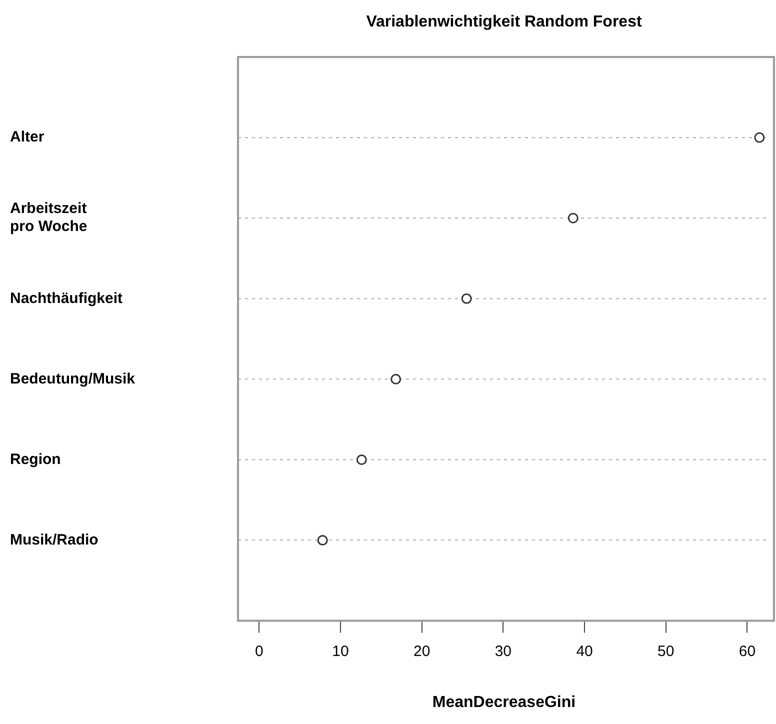  Describe the element at coordinates (584, 651) in the screenshot. I see `x-tick-label: 40` at that location.